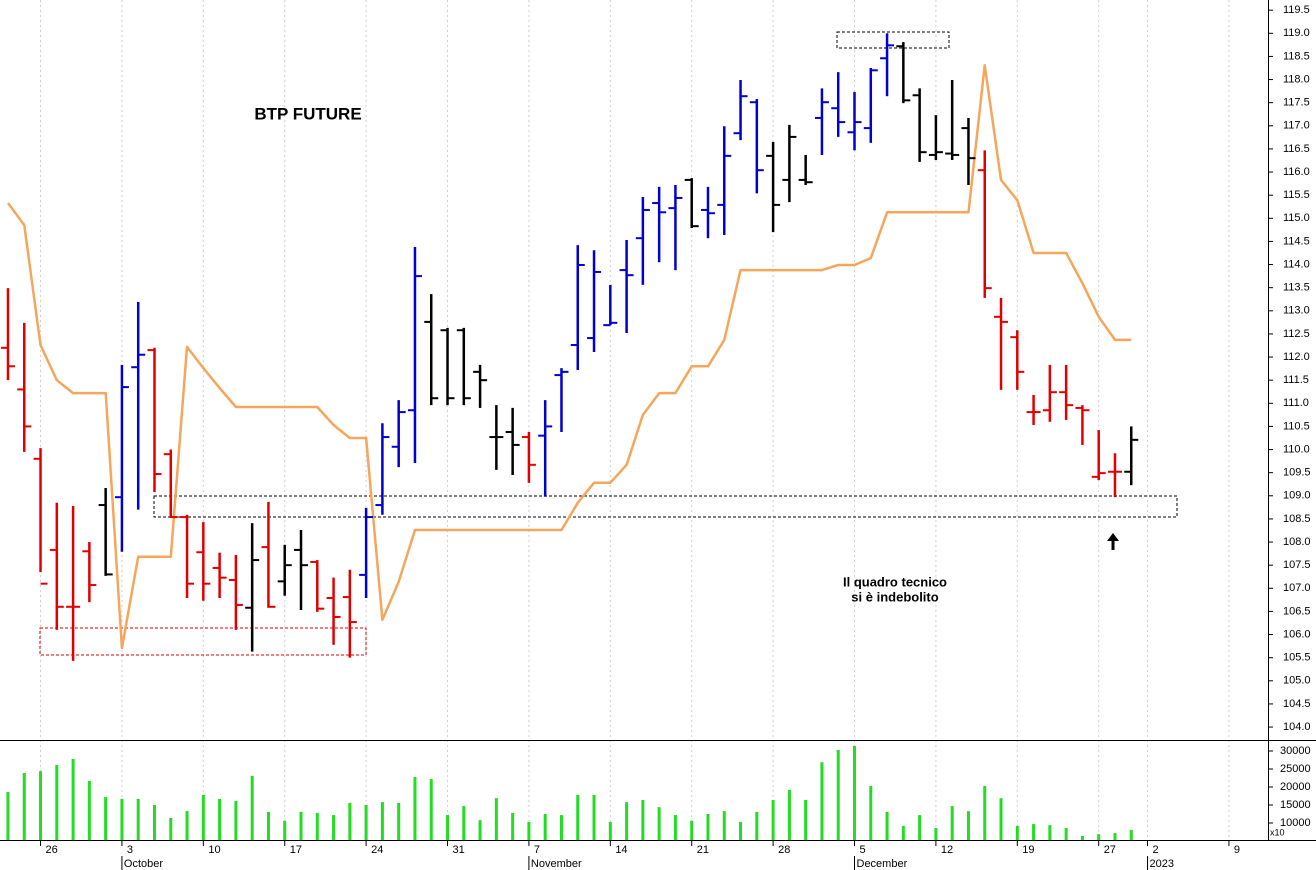 This screenshot has width=1316, height=870. I want to click on y-tick-label: 113.5, so click(1296, 288).